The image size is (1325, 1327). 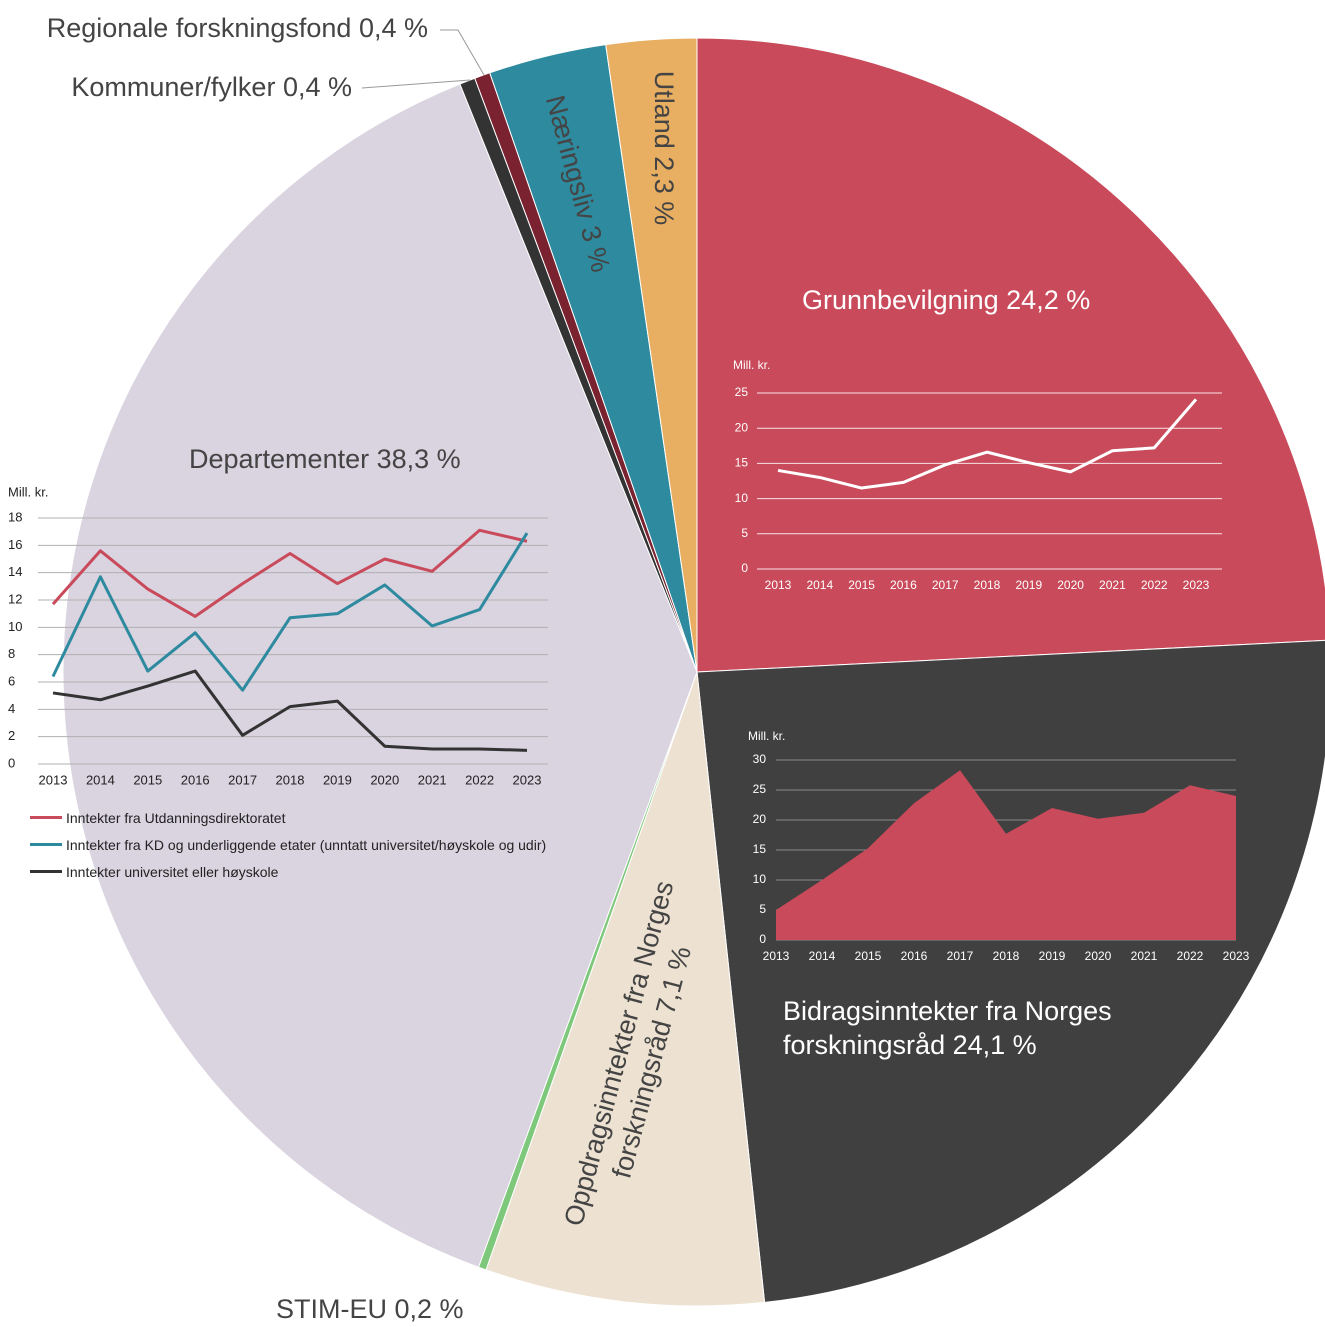 What do you see at coordinates (11, 680) in the screenshot?
I see `y-tick-label: 6` at bounding box center [11, 680].